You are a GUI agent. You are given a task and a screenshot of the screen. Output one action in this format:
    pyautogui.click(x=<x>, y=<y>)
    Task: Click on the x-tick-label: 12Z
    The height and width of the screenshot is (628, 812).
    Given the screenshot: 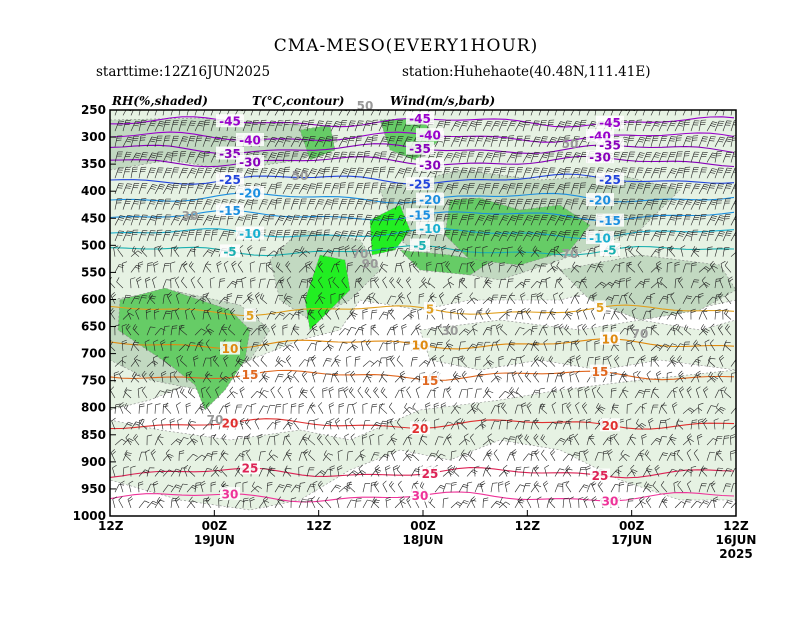 What is the action you would take?
    pyautogui.click(x=528, y=526)
    